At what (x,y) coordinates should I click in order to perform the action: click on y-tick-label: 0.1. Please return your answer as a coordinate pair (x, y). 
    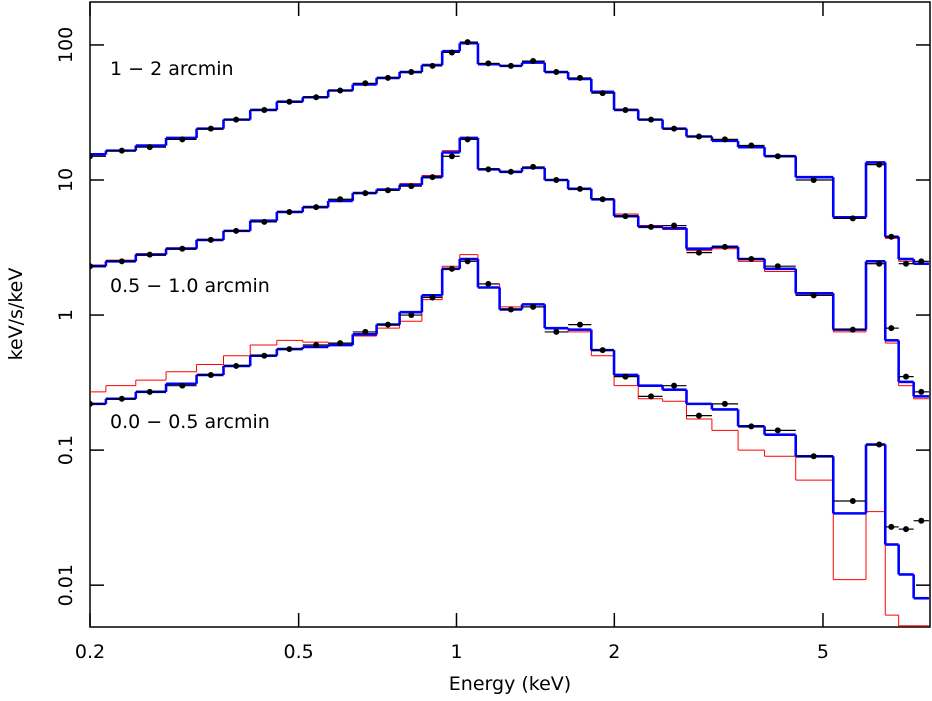
    Looking at the image, I should click on (66, 450).